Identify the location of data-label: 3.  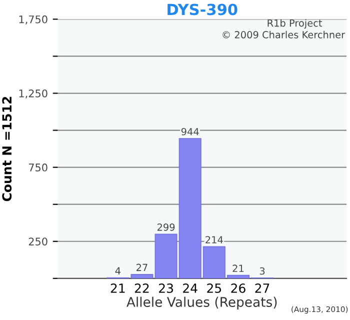
(262, 271).